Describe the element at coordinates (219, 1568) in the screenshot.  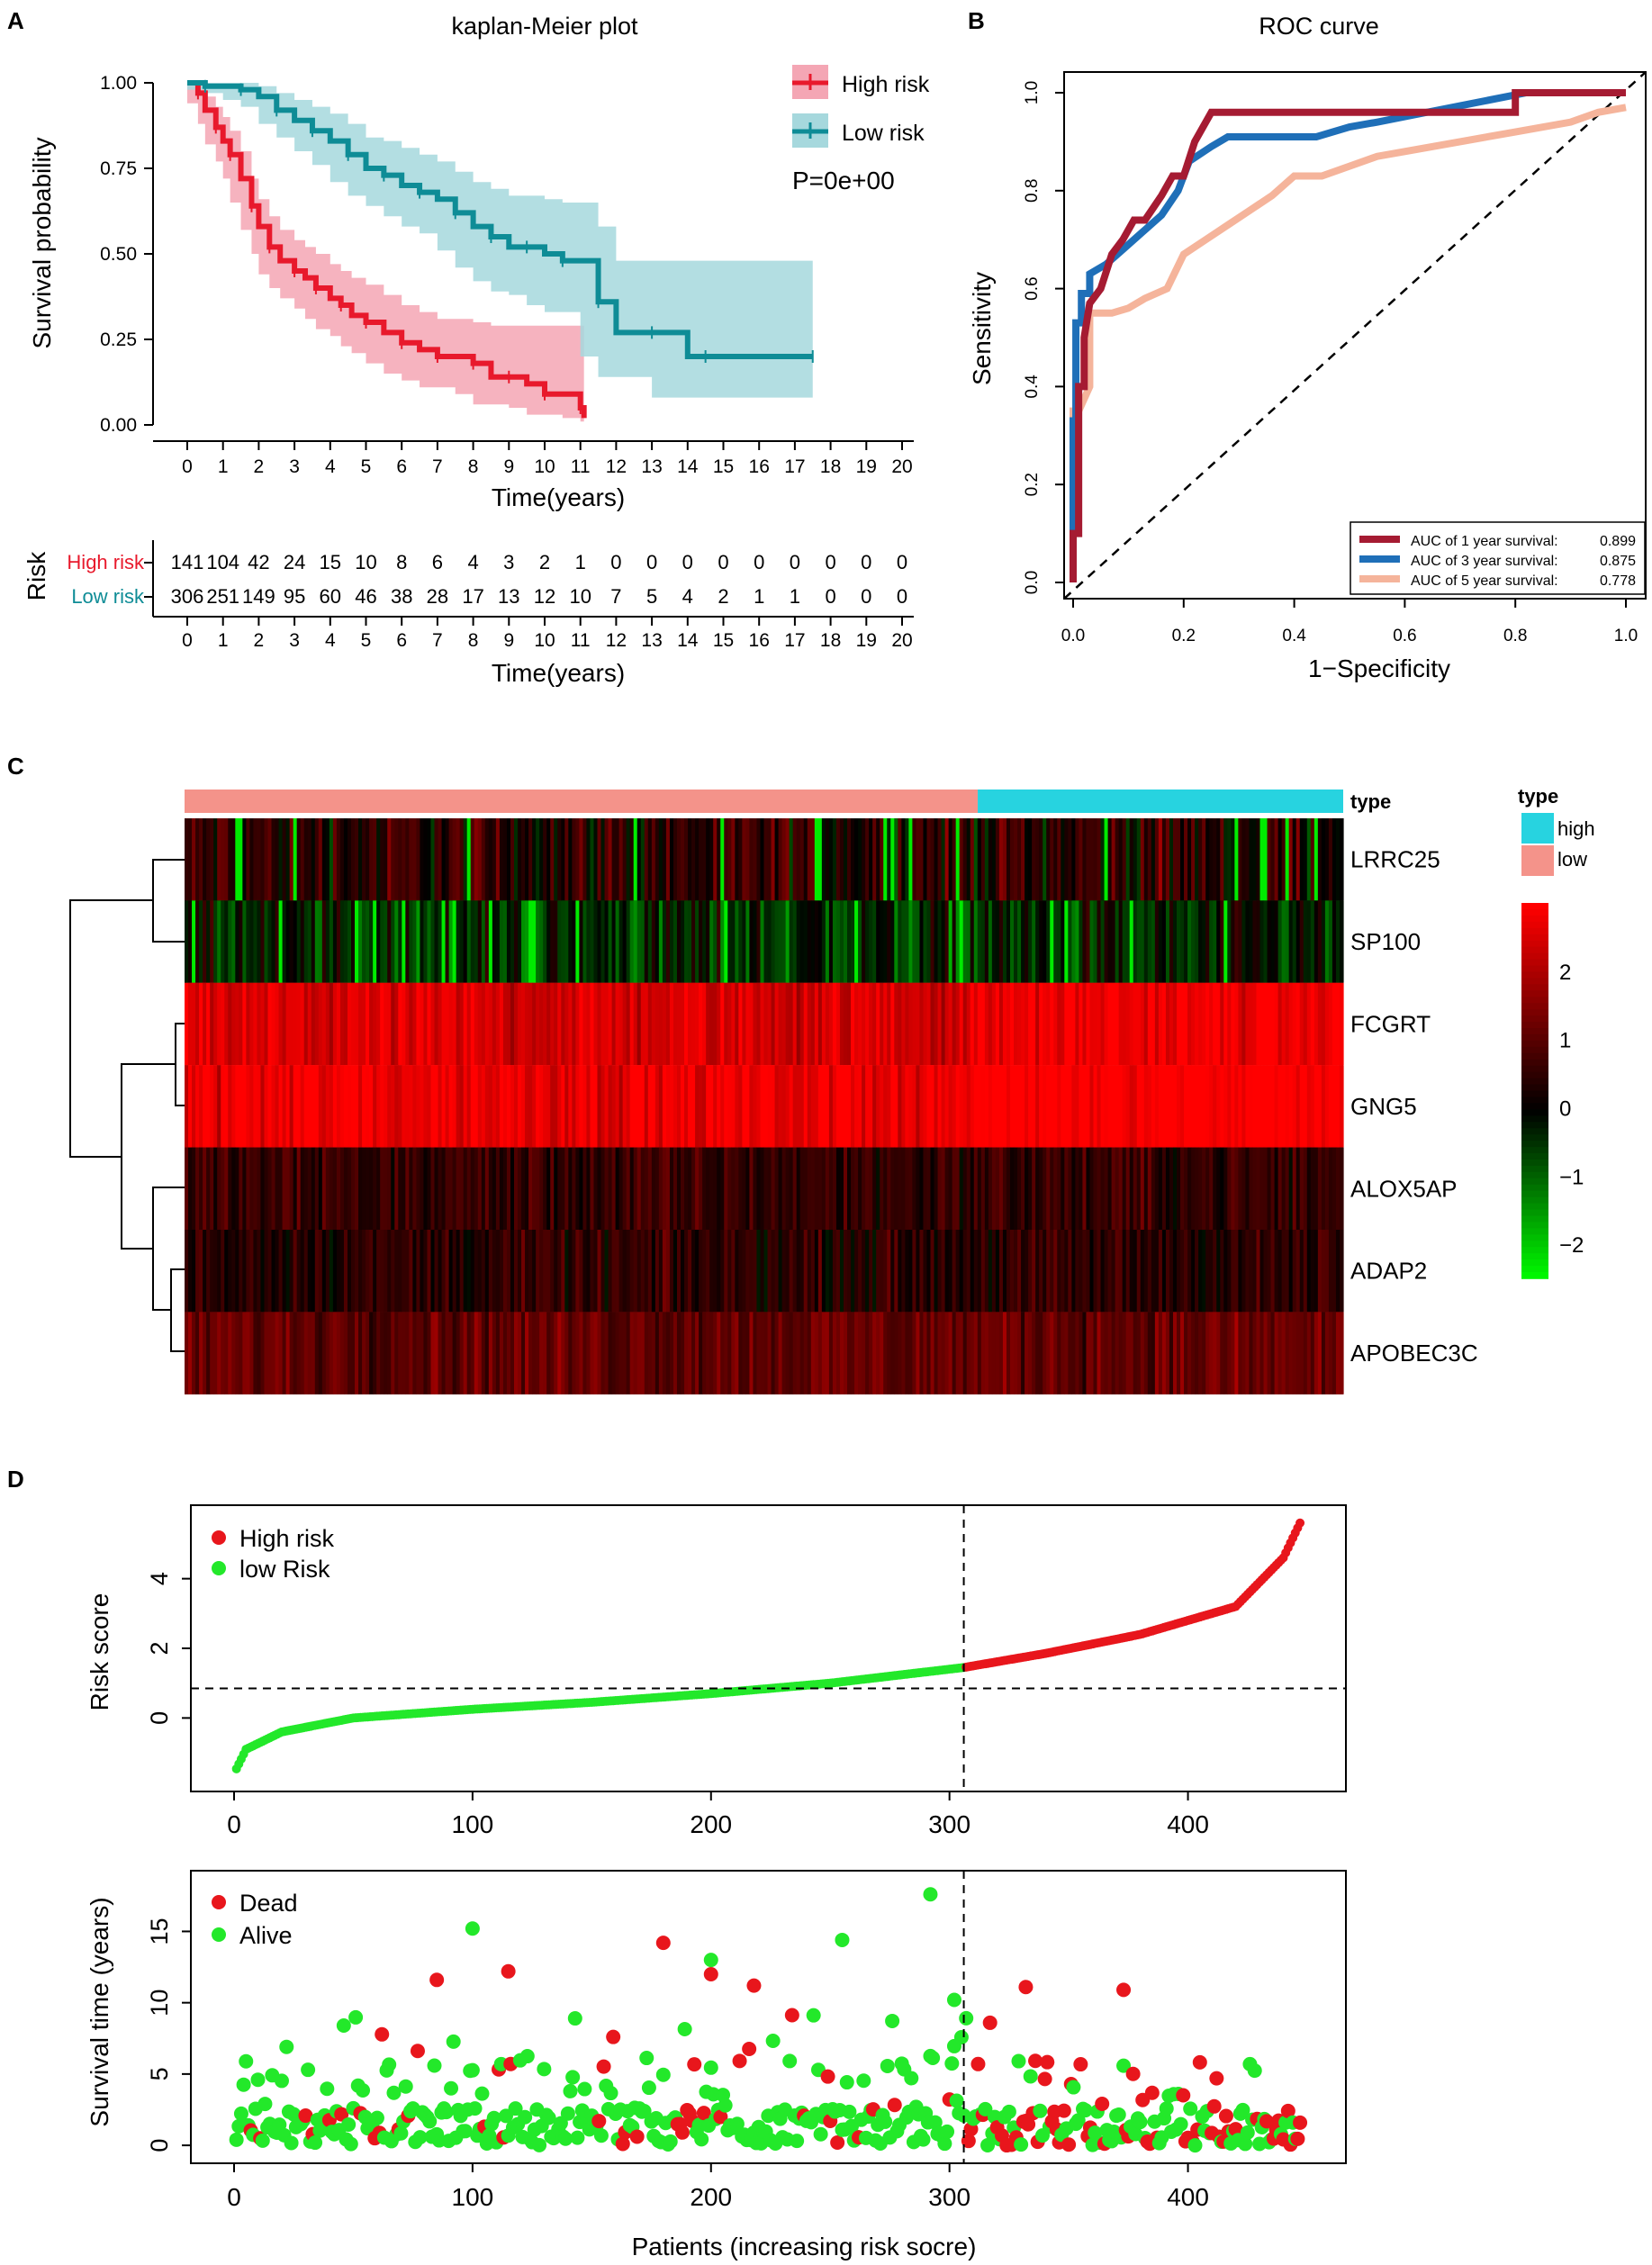
I see `rs-legend-low-dot` at that location.